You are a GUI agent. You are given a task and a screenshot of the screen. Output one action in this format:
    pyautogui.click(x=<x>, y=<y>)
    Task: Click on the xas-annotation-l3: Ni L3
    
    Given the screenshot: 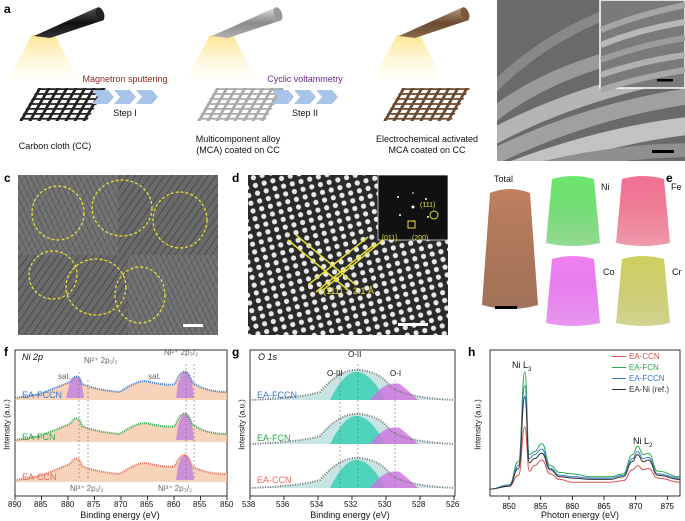 What is the action you would take?
    pyautogui.click(x=521, y=366)
    